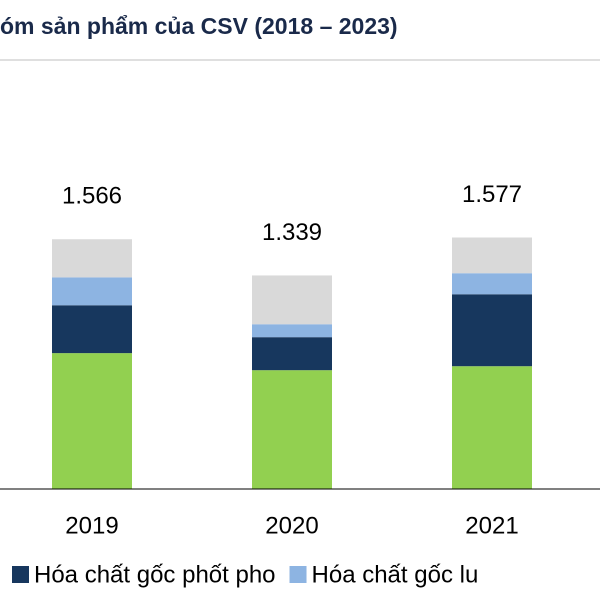 The image size is (600, 600). I want to click on x-tick-label: 2019, so click(91, 525).